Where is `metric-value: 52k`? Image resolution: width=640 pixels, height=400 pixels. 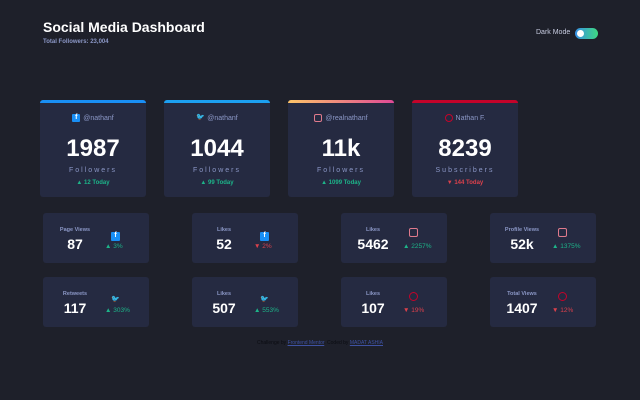
metric-value: 52k is located at coordinates (522, 244).